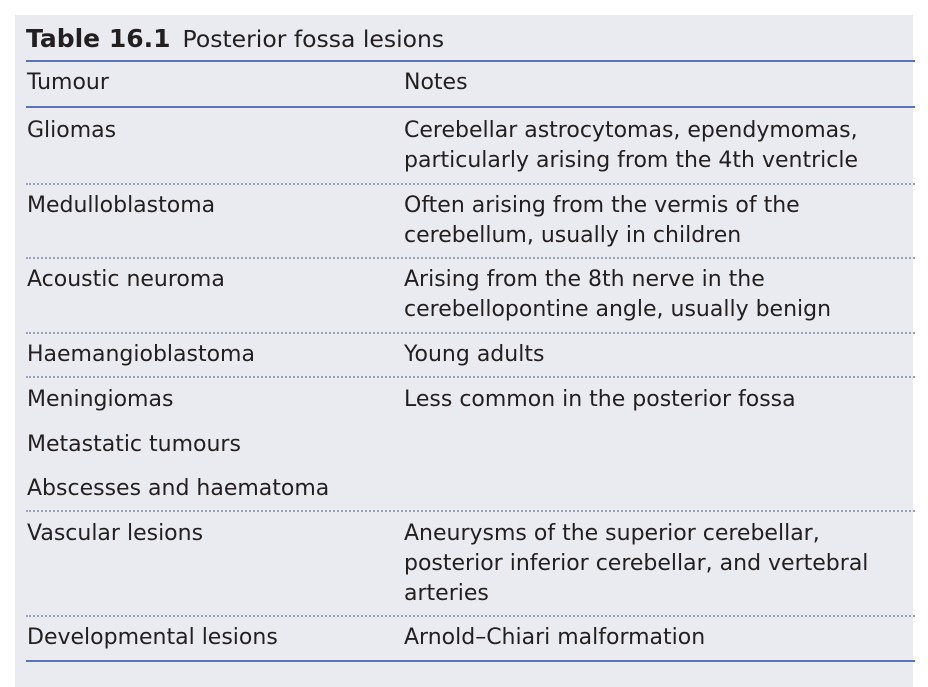 The width and height of the screenshot is (928, 687). Describe the element at coordinates (555, 637) in the screenshot. I see `row-notes-line: Arnold–Chiari malformation` at that location.